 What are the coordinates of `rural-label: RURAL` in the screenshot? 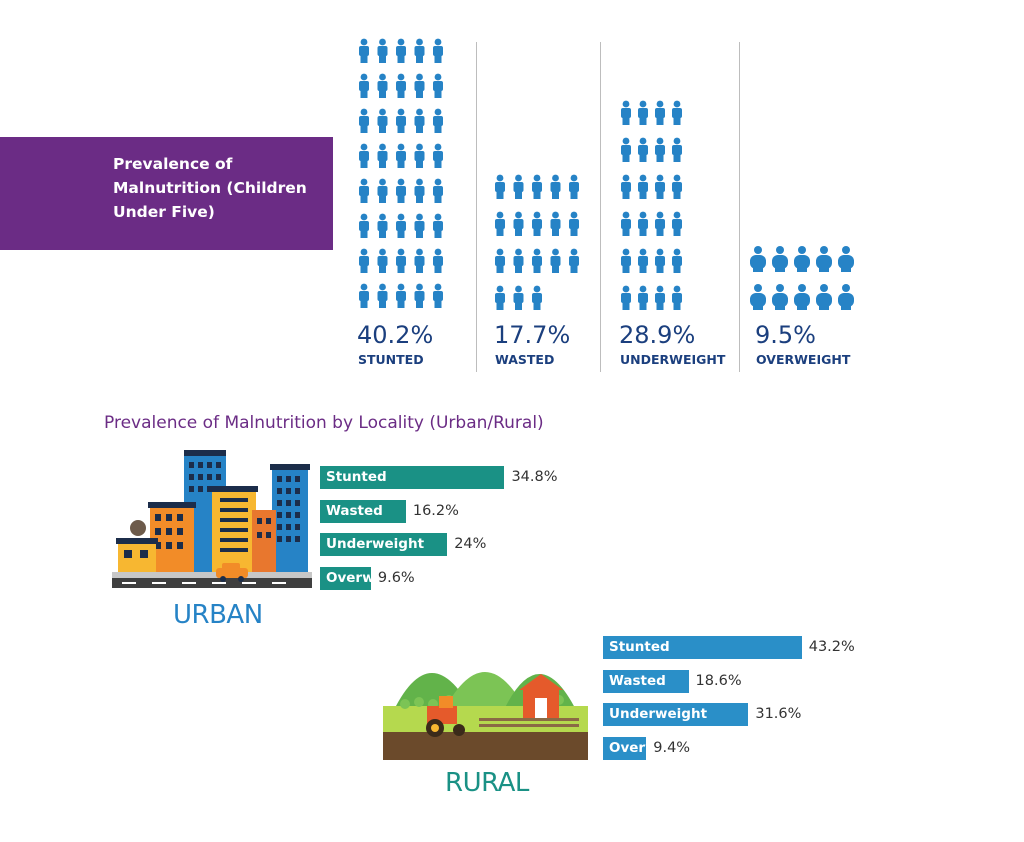 It's located at (487, 783).